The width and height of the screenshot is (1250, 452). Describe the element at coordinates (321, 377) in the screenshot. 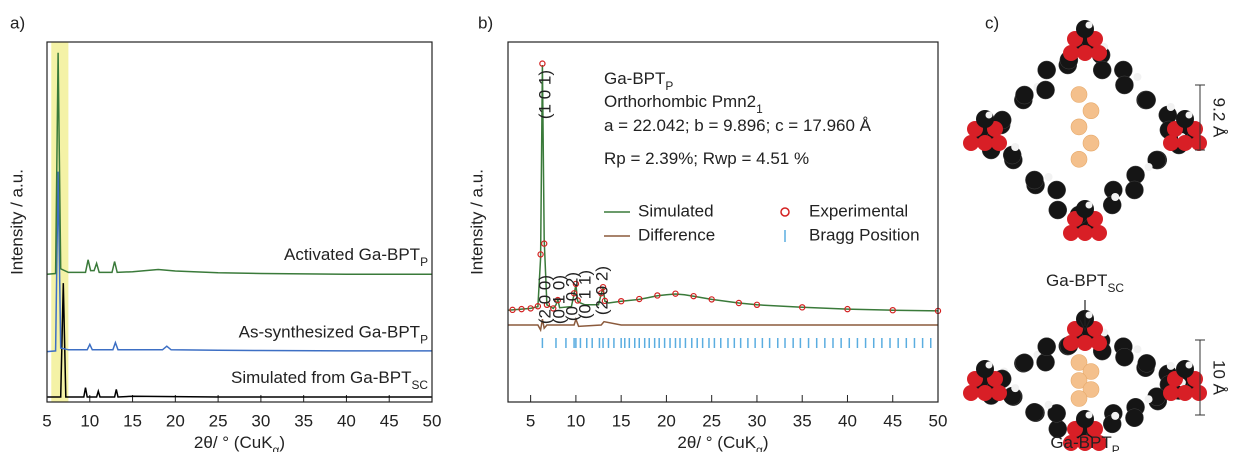

I see `series-label-part: Simulated from Ga-BPT` at that location.